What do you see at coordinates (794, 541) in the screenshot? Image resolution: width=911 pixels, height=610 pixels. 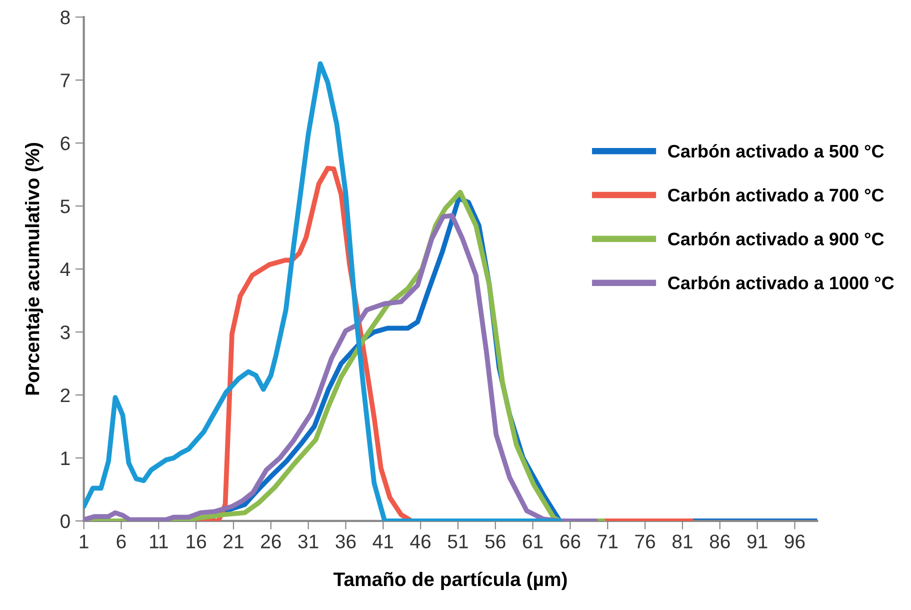 I see `x-tick-label: 96` at bounding box center [794, 541].